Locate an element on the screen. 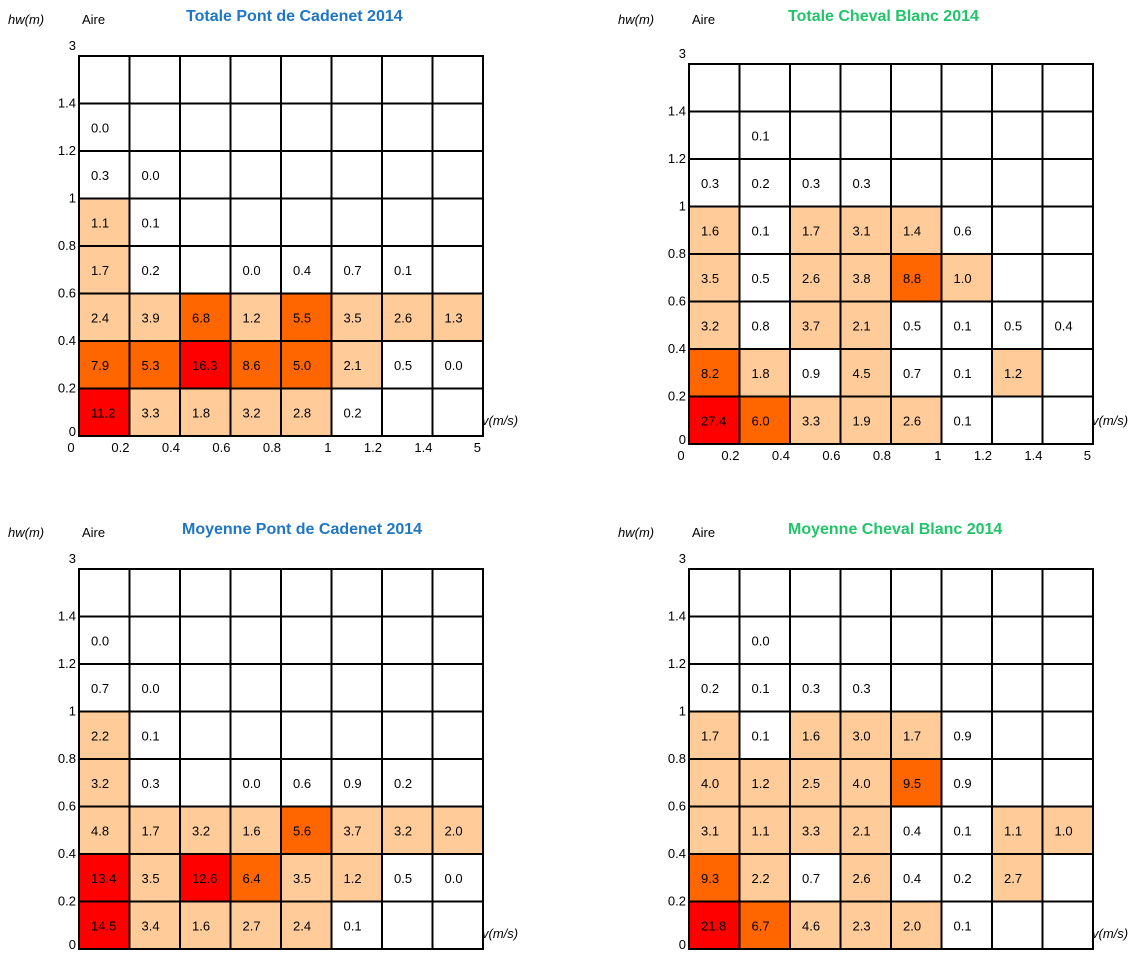 The width and height of the screenshot is (1136, 954). cell-value-label: 2.7 is located at coordinates (1013, 878).